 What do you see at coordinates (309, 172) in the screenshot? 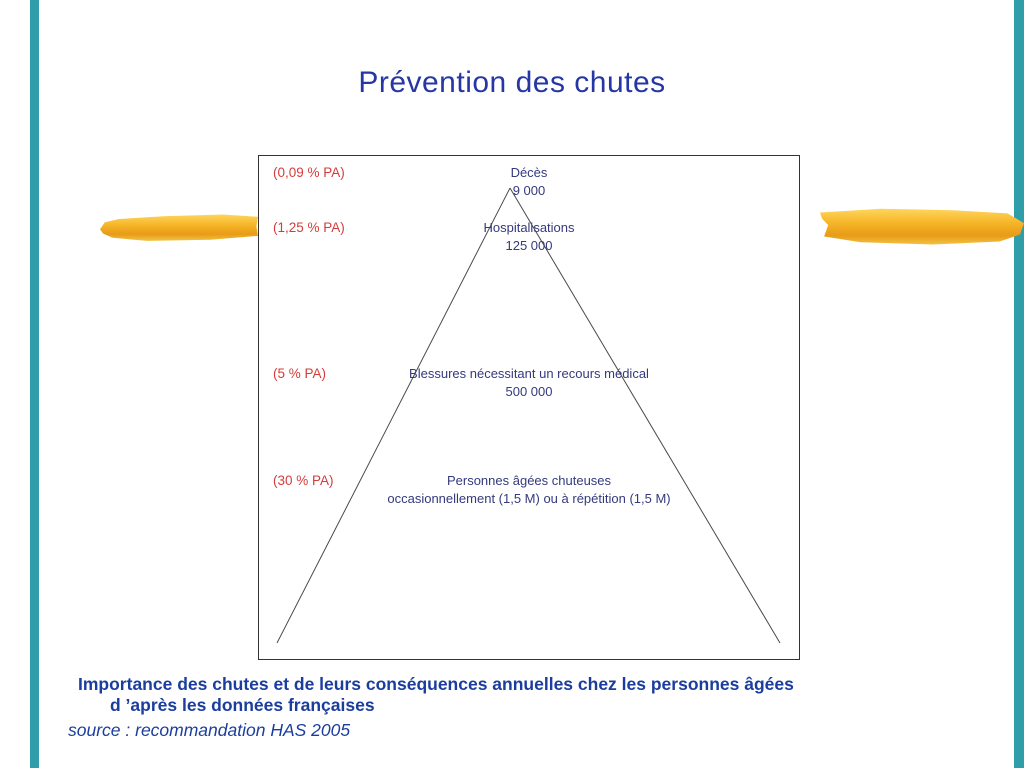
I see `level-percentage: (0,09 % PA)` at bounding box center [309, 172].